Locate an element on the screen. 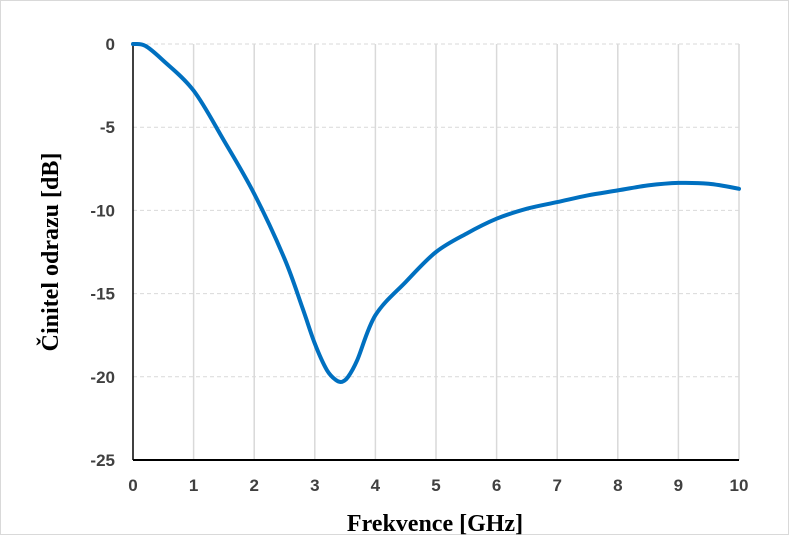 The image size is (789, 536). y-tick-label: 0 is located at coordinates (110, 44).